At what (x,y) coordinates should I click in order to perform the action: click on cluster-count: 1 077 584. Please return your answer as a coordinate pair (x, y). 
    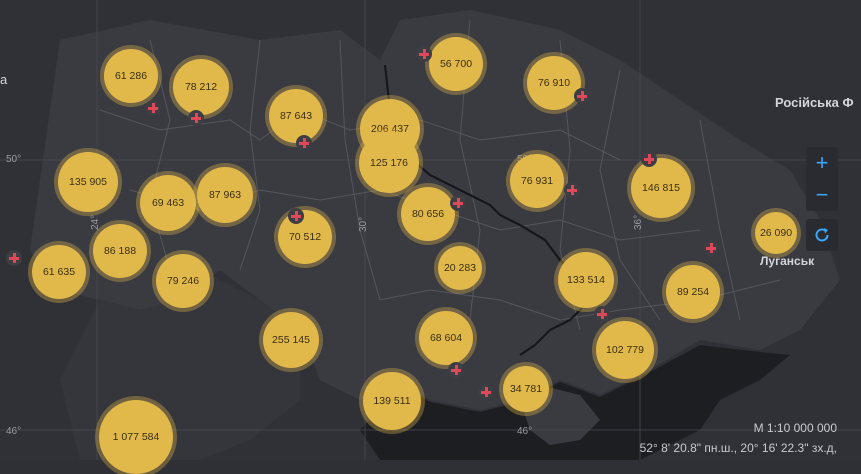
    Looking at the image, I should click on (136, 437).